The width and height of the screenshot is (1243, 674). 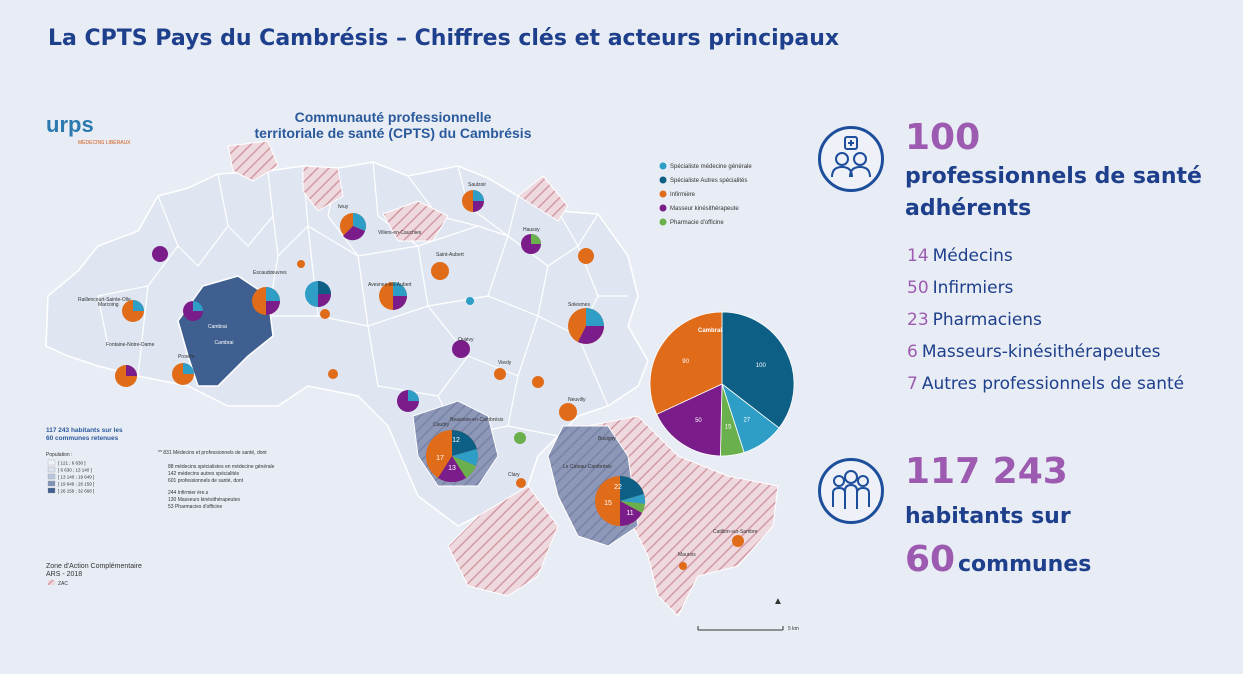 I want to click on zac-swatch, so click(x=51, y=582).